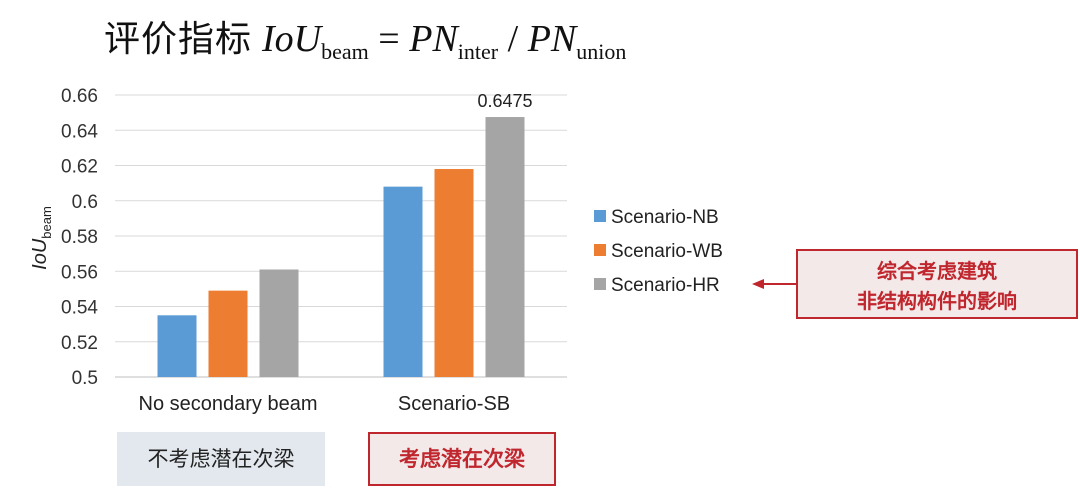 This screenshot has height=490, width=1080. I want to click on annotation-line-2: 非结构构件的影响, so click(937, 301).